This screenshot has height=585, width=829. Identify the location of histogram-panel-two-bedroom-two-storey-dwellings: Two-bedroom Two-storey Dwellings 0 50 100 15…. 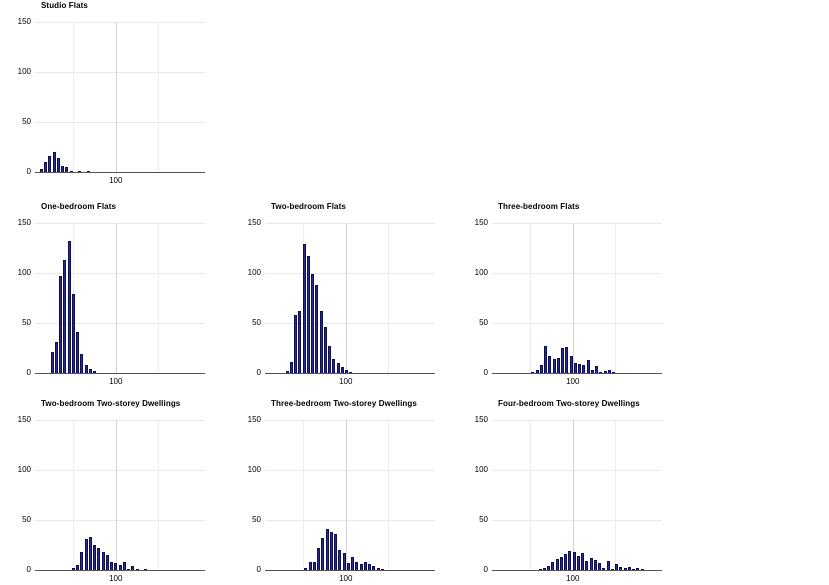
(113, 491).